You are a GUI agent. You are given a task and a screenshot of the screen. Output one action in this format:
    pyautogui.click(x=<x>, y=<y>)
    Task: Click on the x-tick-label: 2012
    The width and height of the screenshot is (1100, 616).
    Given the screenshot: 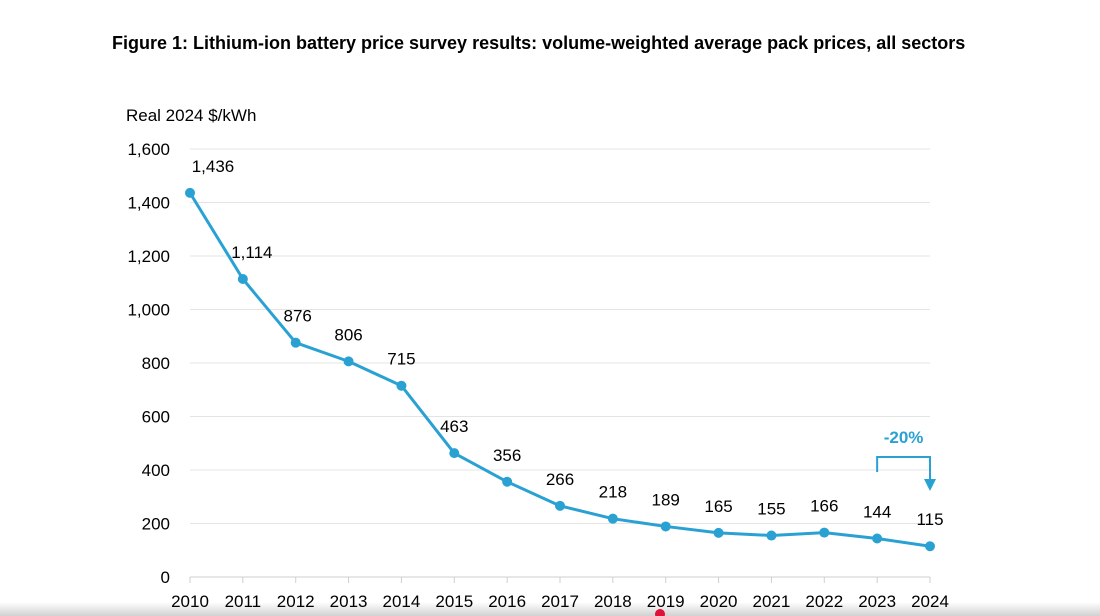 What is the action you would take?
    pyautogui.click(x=296, y=601)
    